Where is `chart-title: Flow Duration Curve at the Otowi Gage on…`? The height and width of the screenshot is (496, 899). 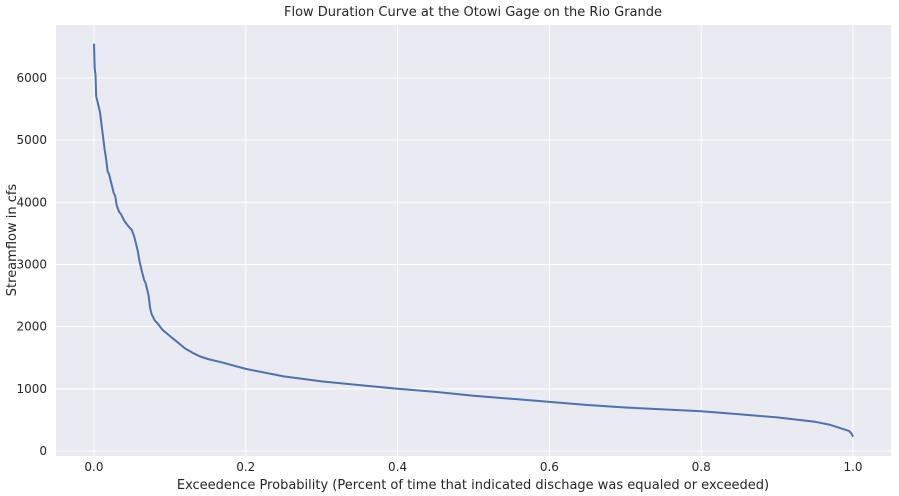
chart-title: Flow Duration Curve at the Otowi Gage on… is located at coordinates (473, 12).